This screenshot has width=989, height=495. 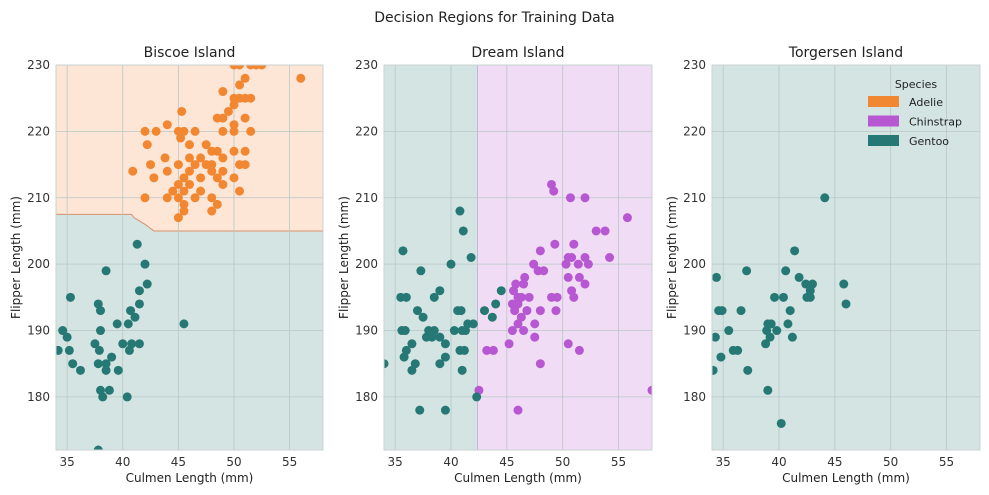 I want to click on figure-suptitle: Decision Regions for Training Data, so click(x=494, y=18).